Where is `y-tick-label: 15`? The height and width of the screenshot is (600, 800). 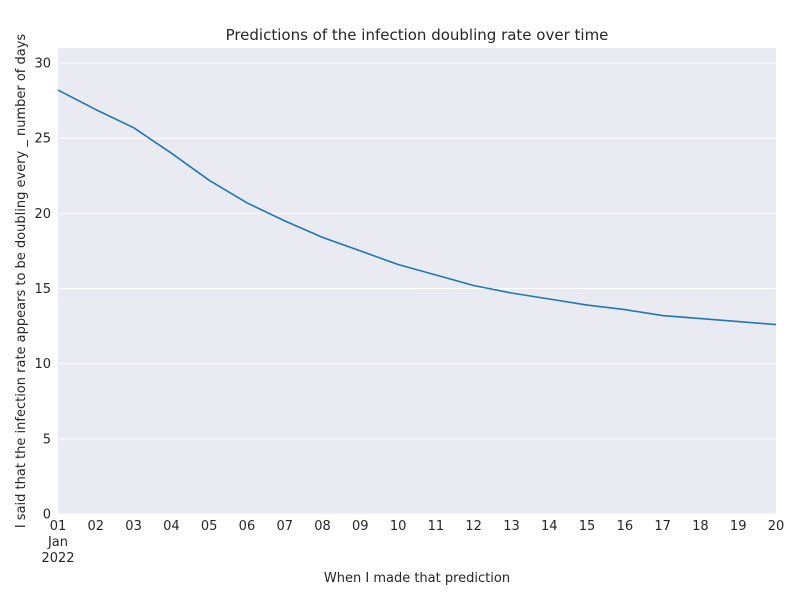 y-tick-label: 15 is located at coordinates (42, 289).